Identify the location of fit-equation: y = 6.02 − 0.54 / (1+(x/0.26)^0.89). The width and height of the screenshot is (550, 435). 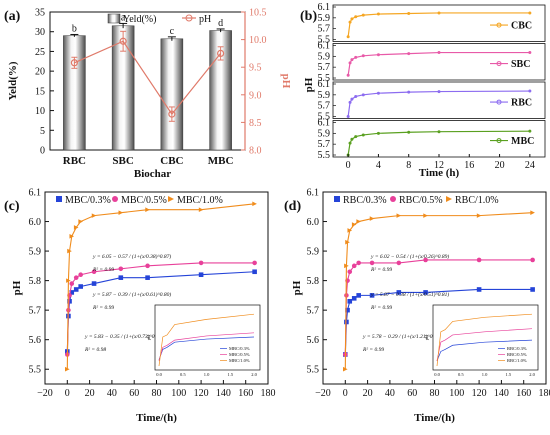
(409, 256).